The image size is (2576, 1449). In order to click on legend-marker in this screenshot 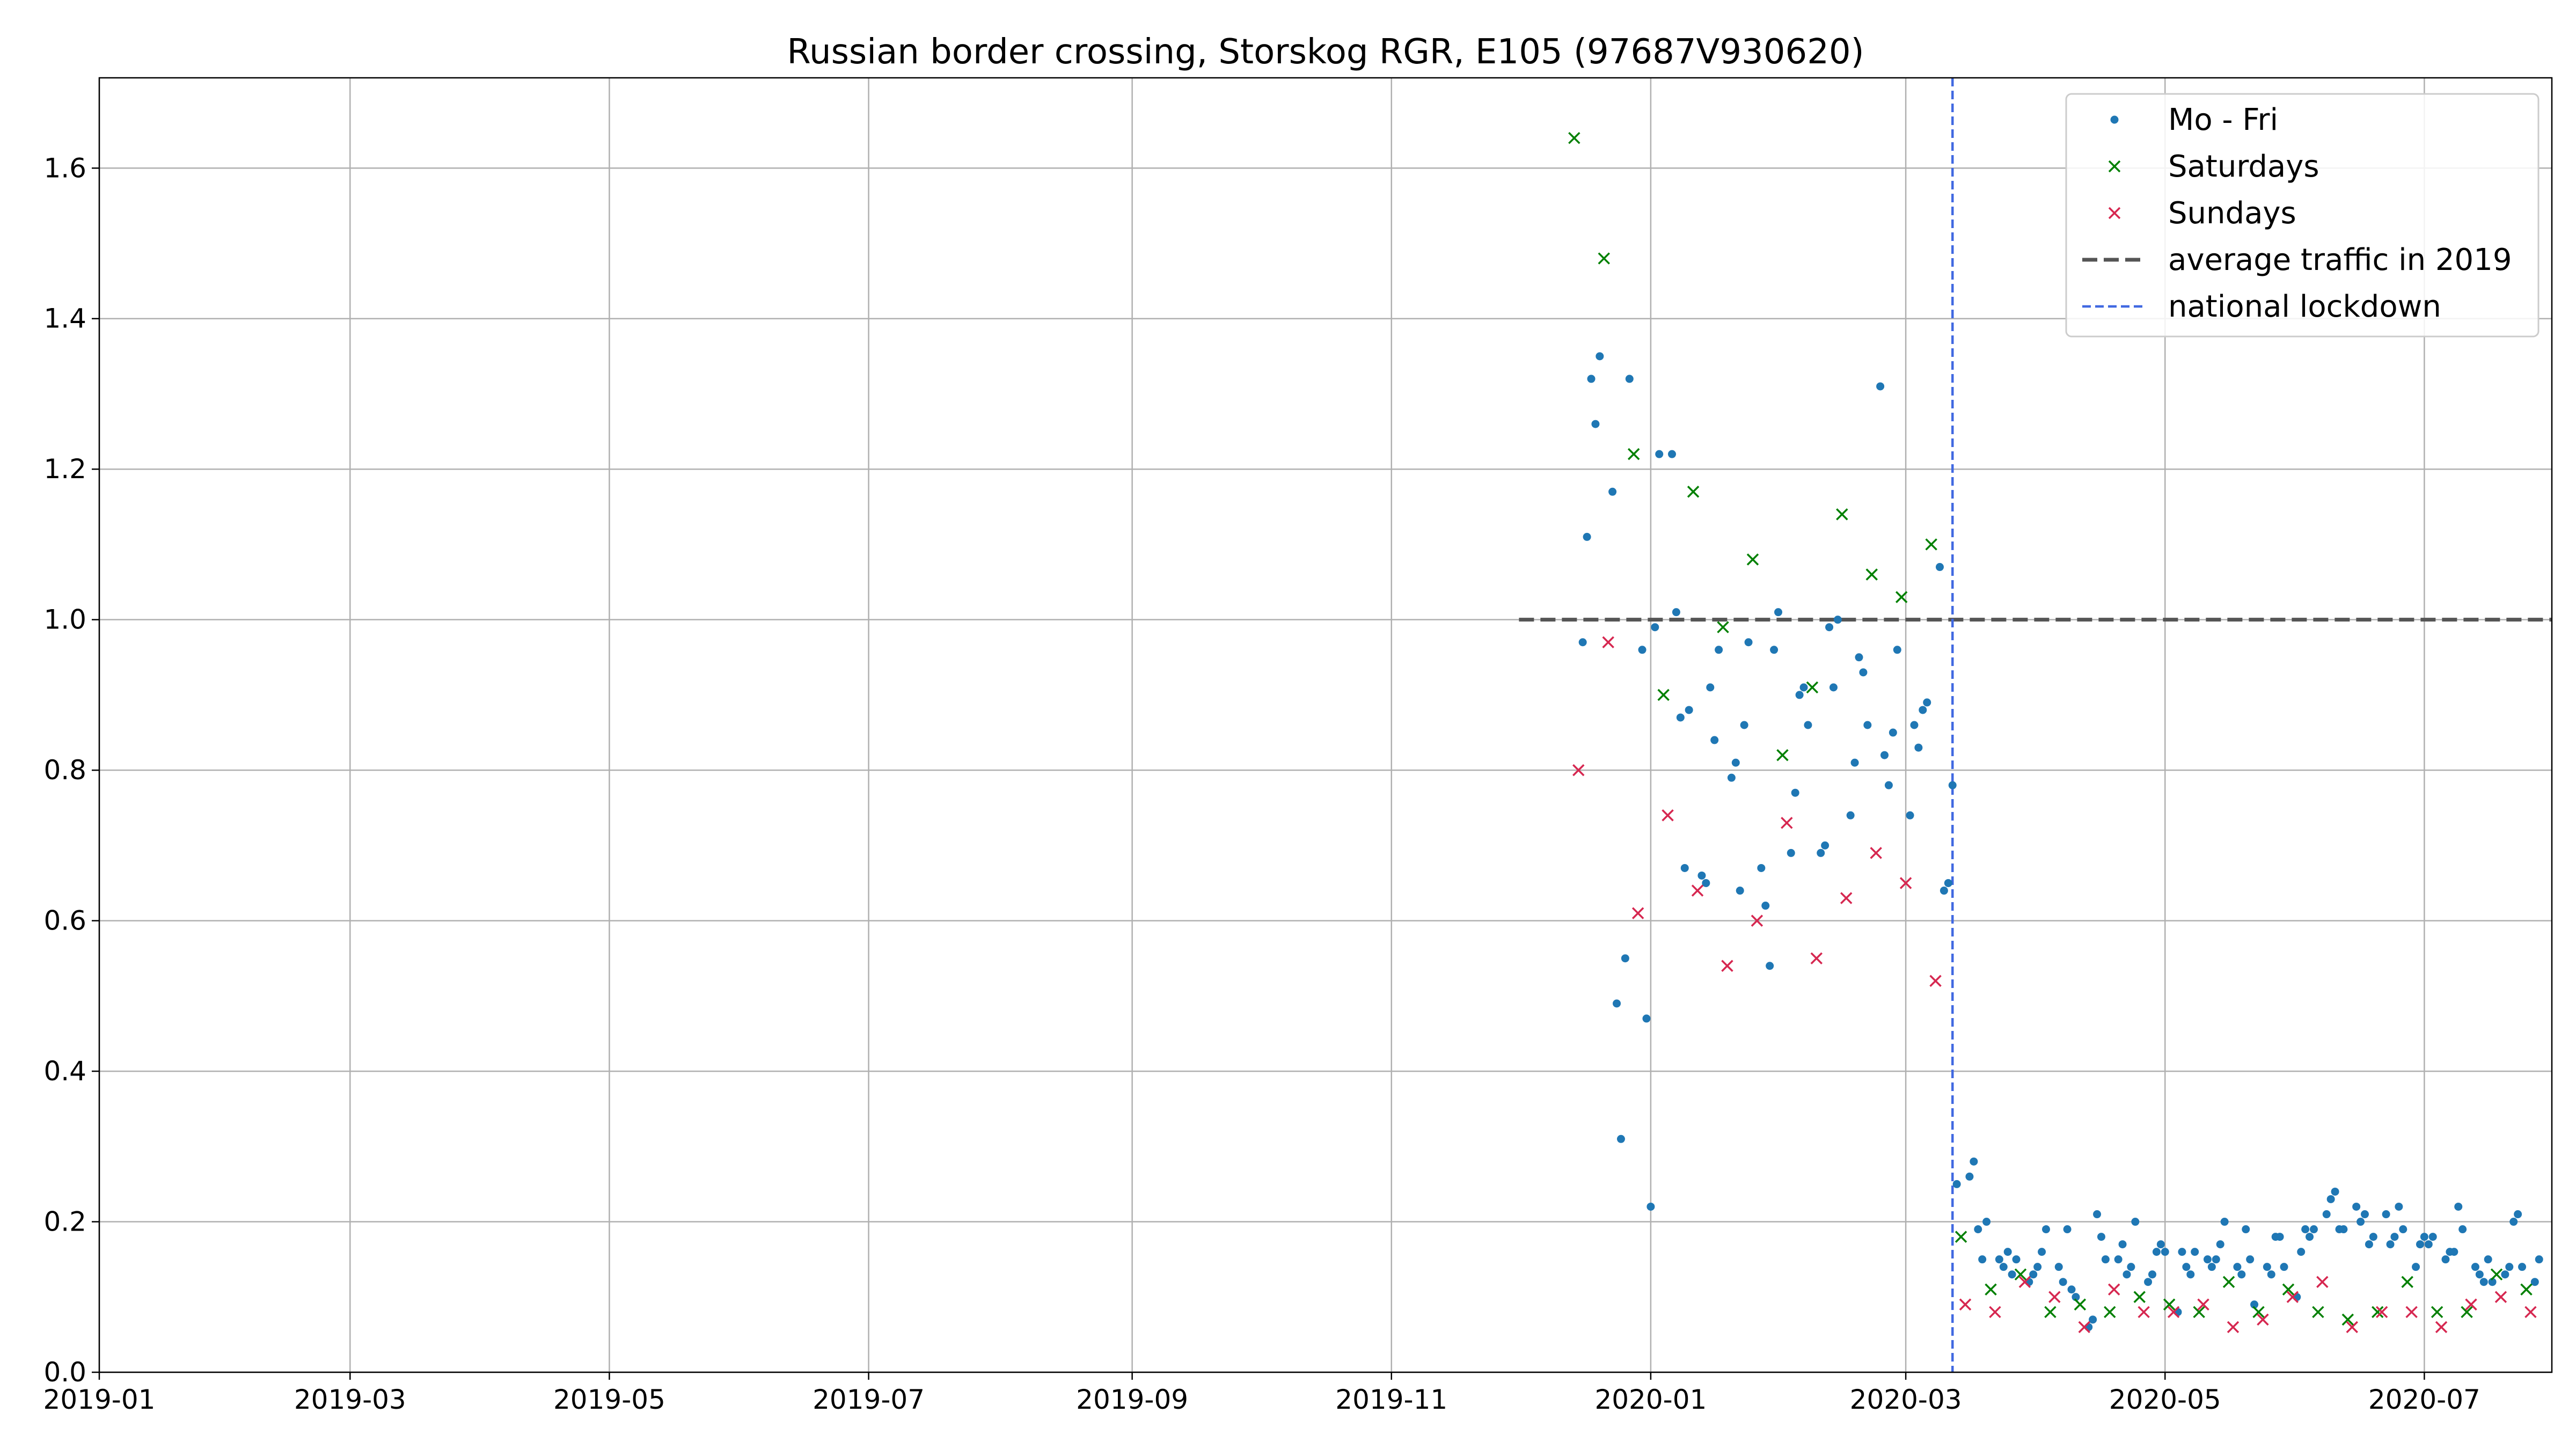, I will do `click(2114, 166)`.